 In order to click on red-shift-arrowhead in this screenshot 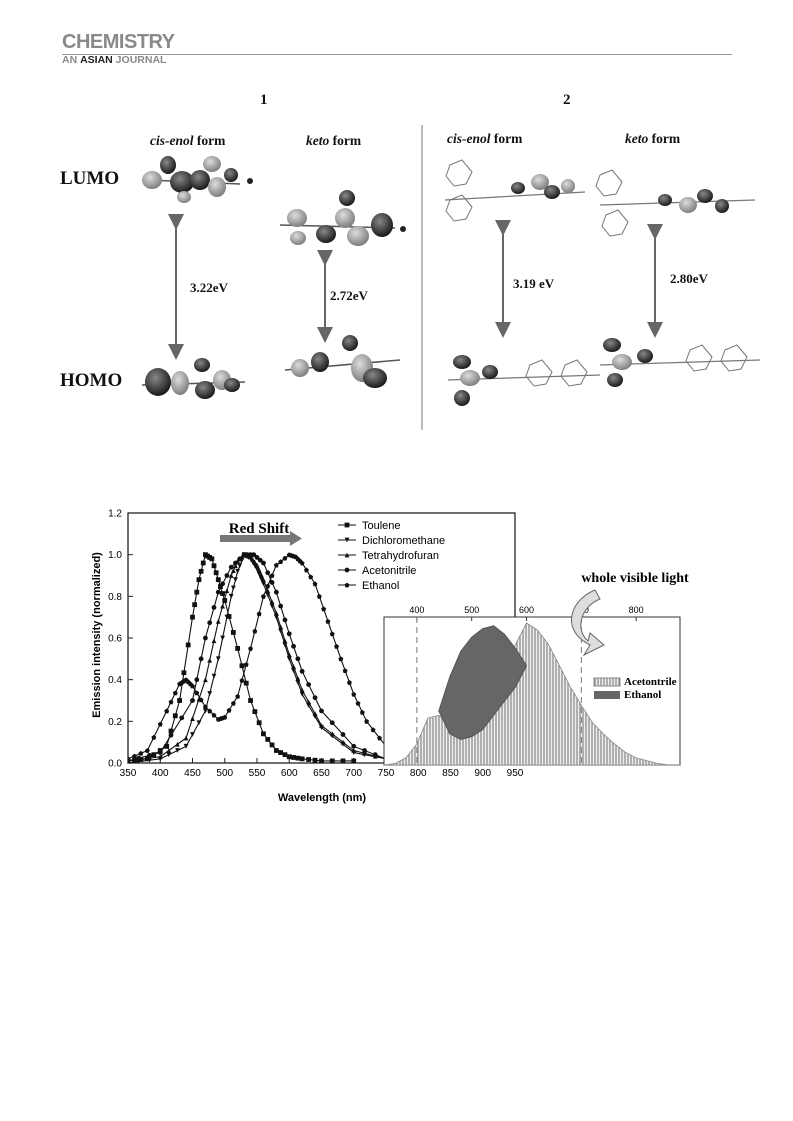, I will do `click(296, 538)`.